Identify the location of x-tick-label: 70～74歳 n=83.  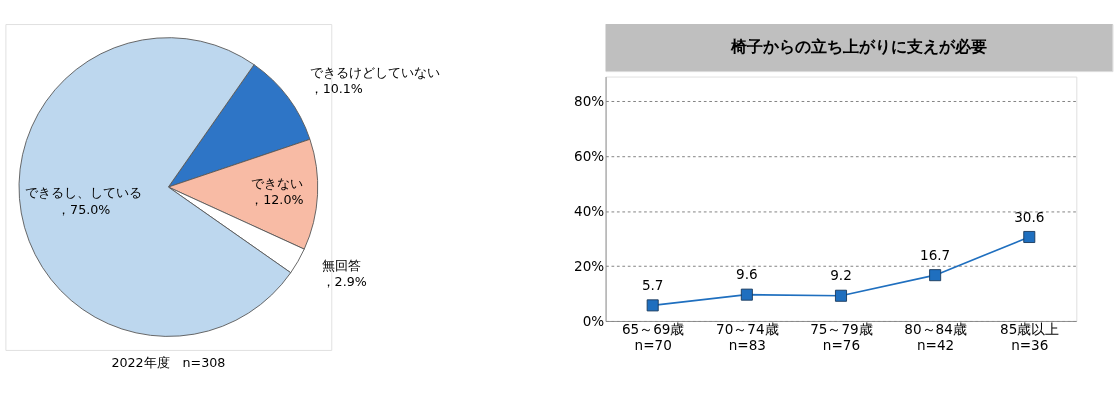
(747, 337).